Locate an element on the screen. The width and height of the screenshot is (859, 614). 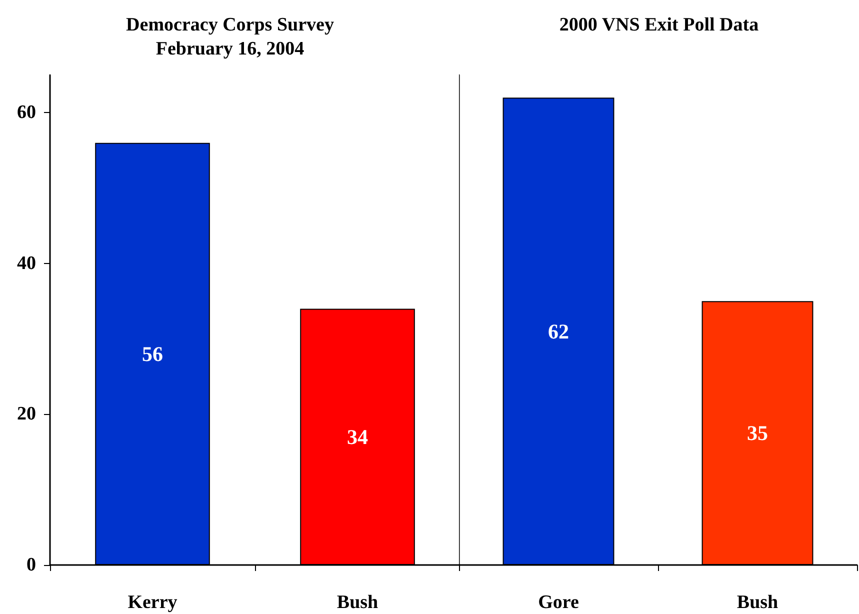
y-tick-label: 0 is located at coordinates (31, 565).